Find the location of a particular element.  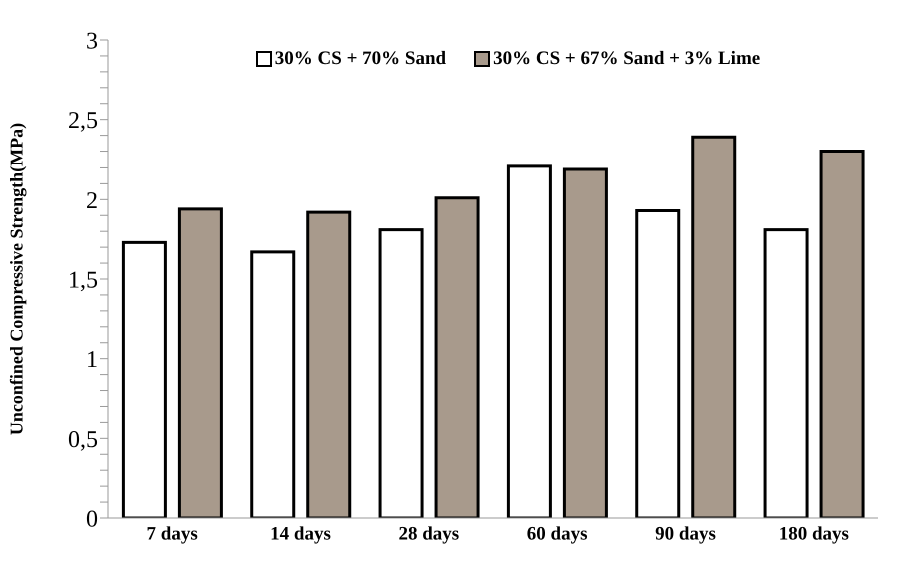

y-tick-label: 1 is located at coordinates (92, 360).